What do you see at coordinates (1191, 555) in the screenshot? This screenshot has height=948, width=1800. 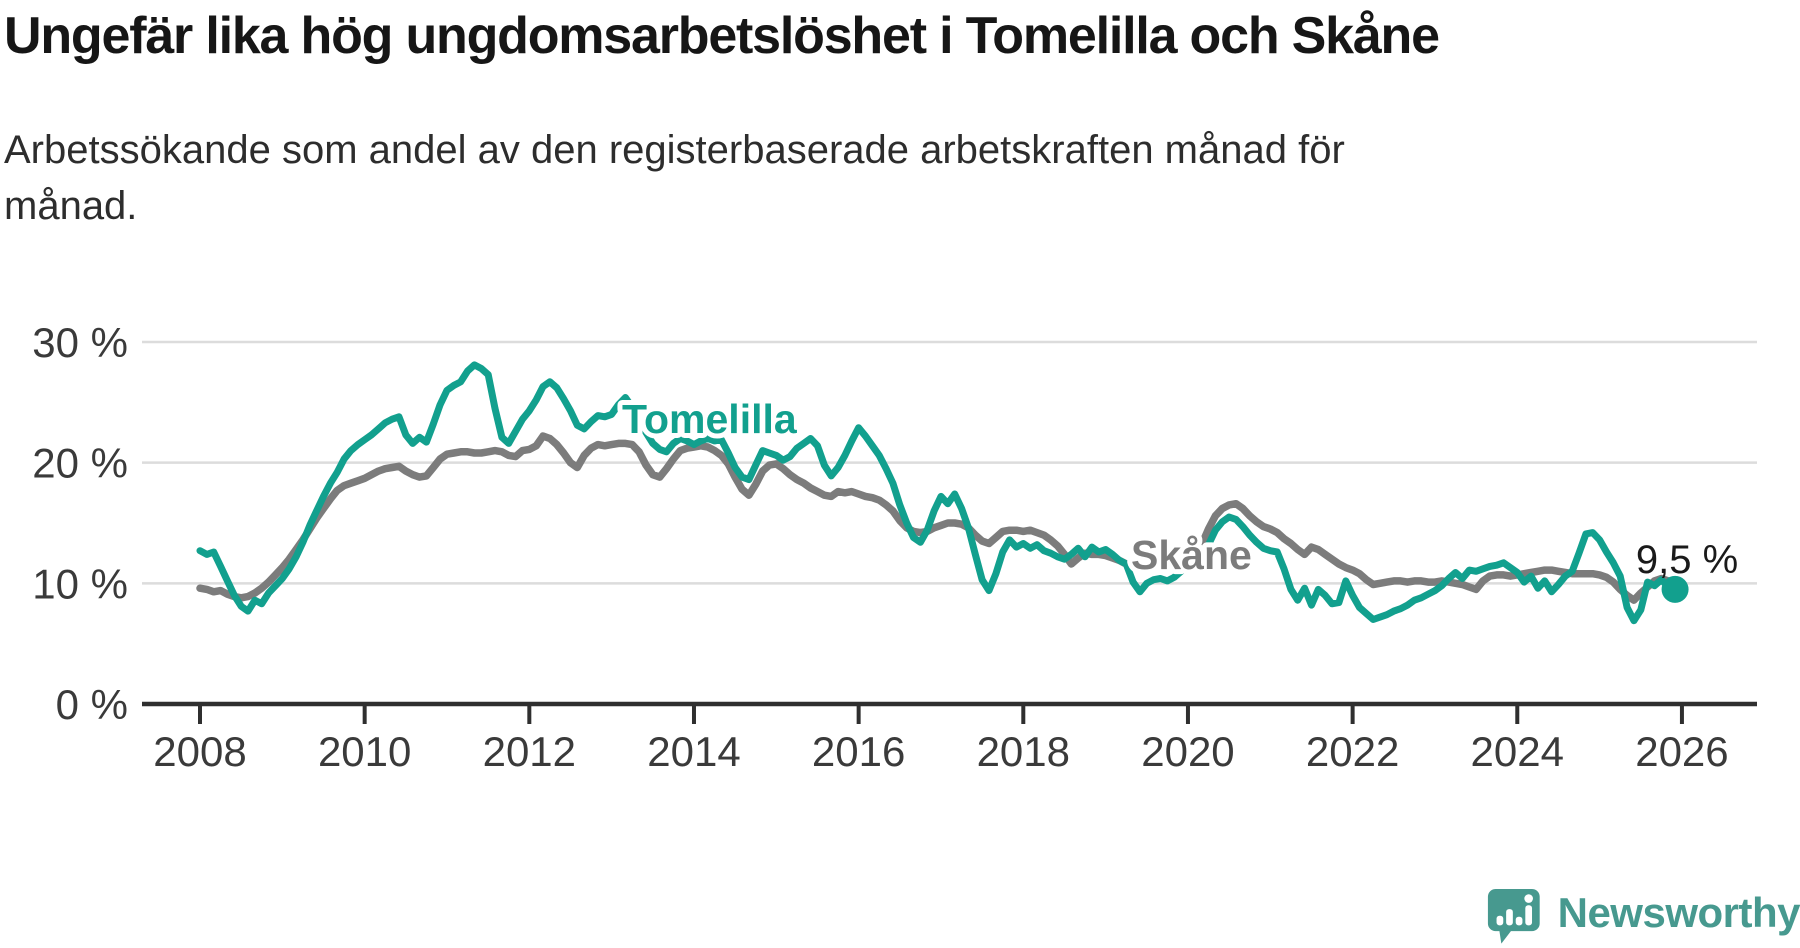 I see `skane-series-label: Skåne` at bounding box center [1191, 555].